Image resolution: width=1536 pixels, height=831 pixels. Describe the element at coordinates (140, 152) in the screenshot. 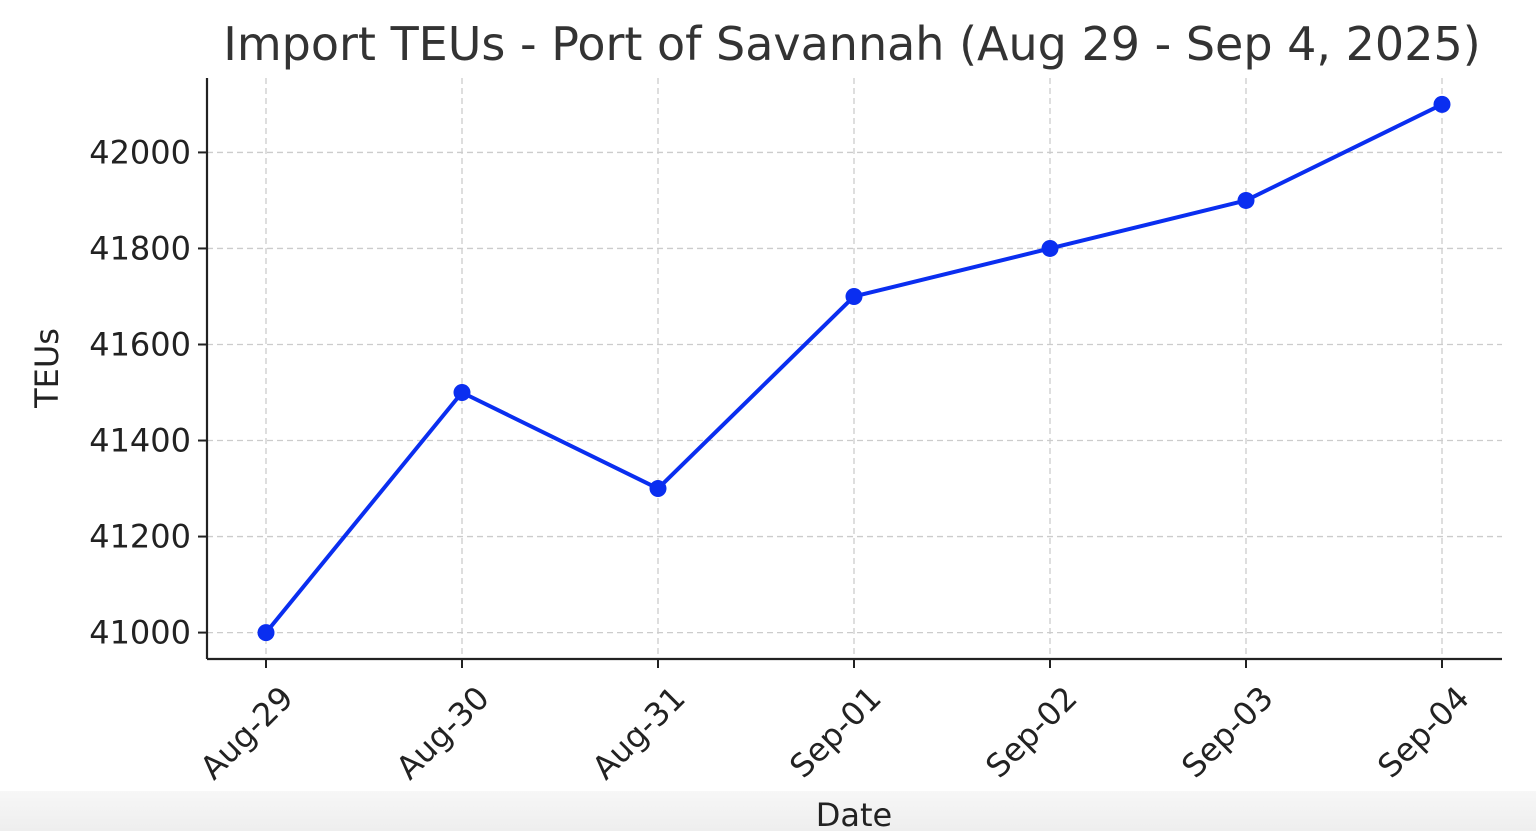

I see `y-tick-label: 42000` at that location.